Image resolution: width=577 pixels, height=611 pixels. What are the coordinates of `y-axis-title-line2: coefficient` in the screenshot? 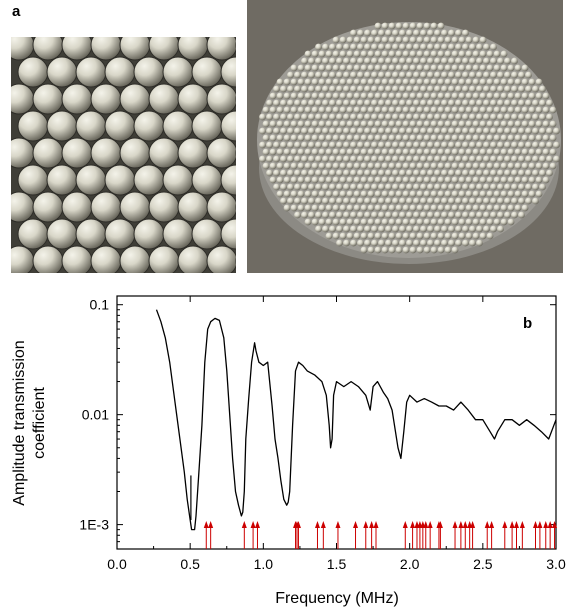 It's located at (39, 423).